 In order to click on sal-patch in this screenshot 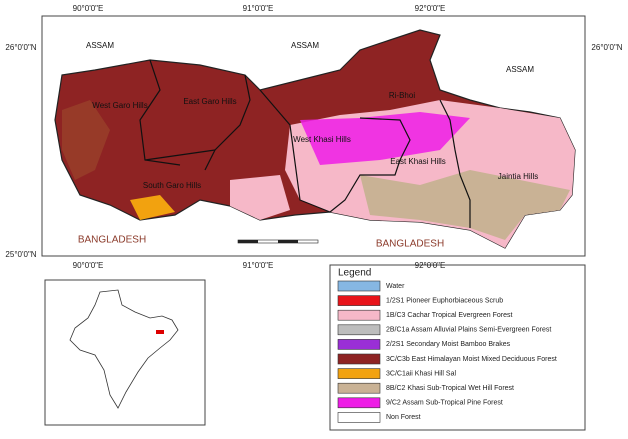, I will do `click(152, 207)`.